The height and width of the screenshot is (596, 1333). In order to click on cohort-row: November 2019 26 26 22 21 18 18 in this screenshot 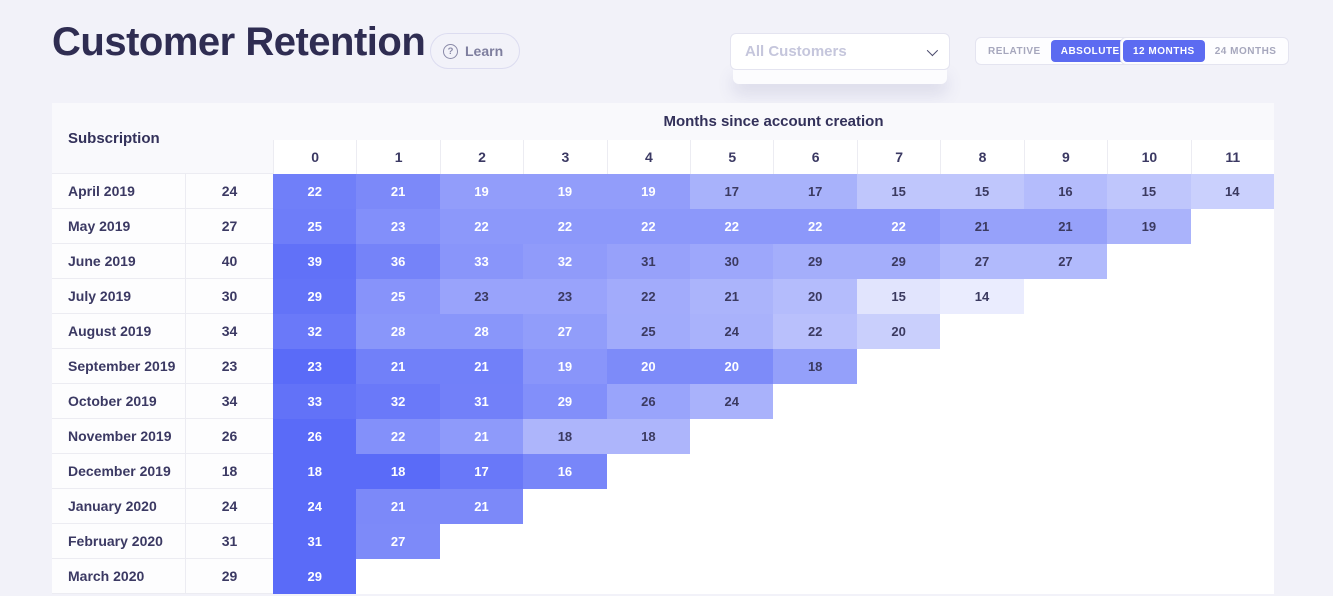, I will do `click(663, 436)`.